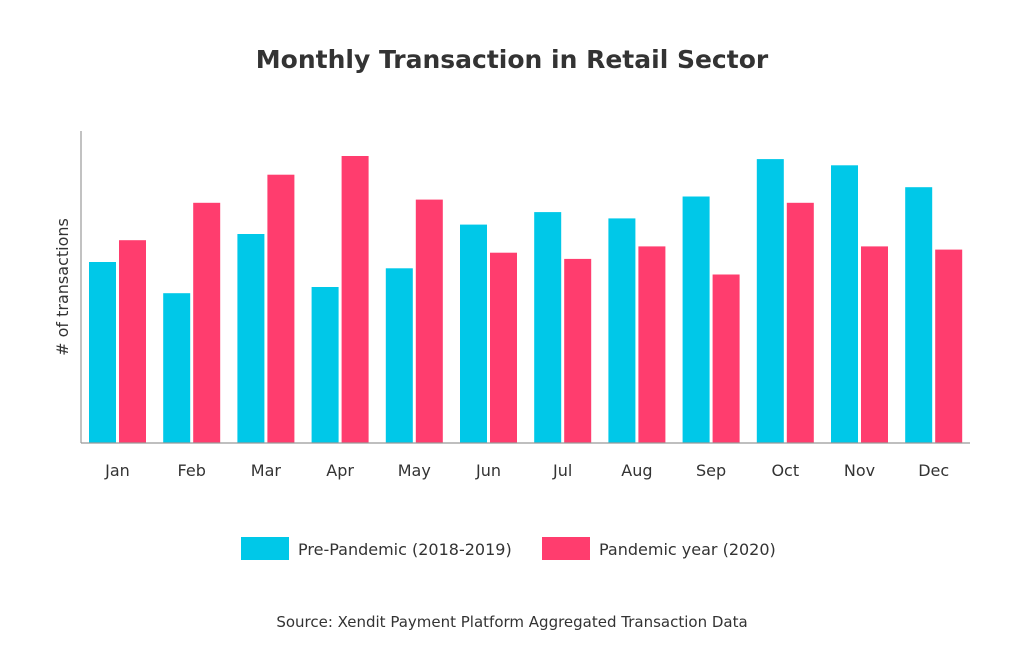  Describe the element at coordinates (687, 549) in the screenshot. I see `legend-label-pandemic: Pandemic year (2020)` at that location.